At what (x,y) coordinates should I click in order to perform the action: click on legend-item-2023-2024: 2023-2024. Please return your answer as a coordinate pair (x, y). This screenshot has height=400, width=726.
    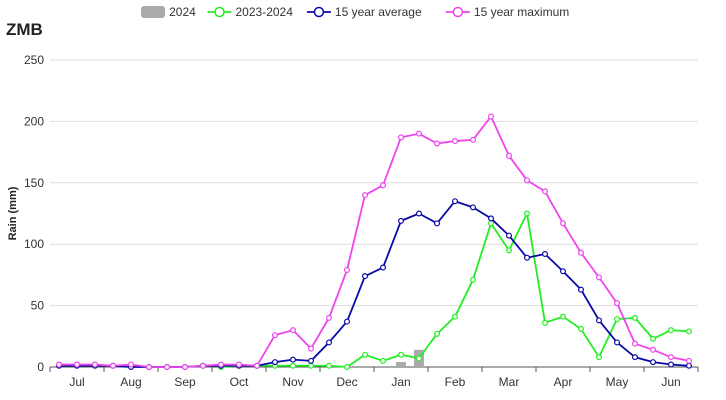
    Looking at the image, I should click on (250, 12).